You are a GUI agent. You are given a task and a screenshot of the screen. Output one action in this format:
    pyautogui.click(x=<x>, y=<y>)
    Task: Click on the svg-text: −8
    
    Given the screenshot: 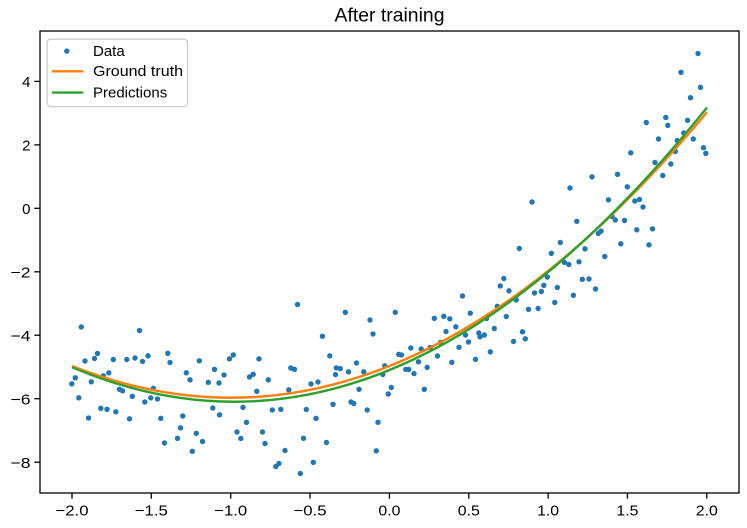 What is the action you would take?
    pyautogui.click(x=21, y=463)
    